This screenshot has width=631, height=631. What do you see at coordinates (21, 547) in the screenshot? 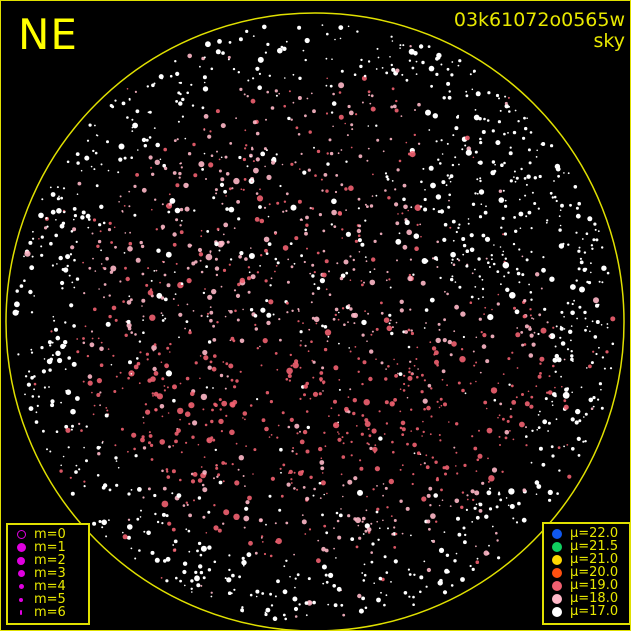
I see `magnitude-marker-icon` at bounding box center [21, 547].